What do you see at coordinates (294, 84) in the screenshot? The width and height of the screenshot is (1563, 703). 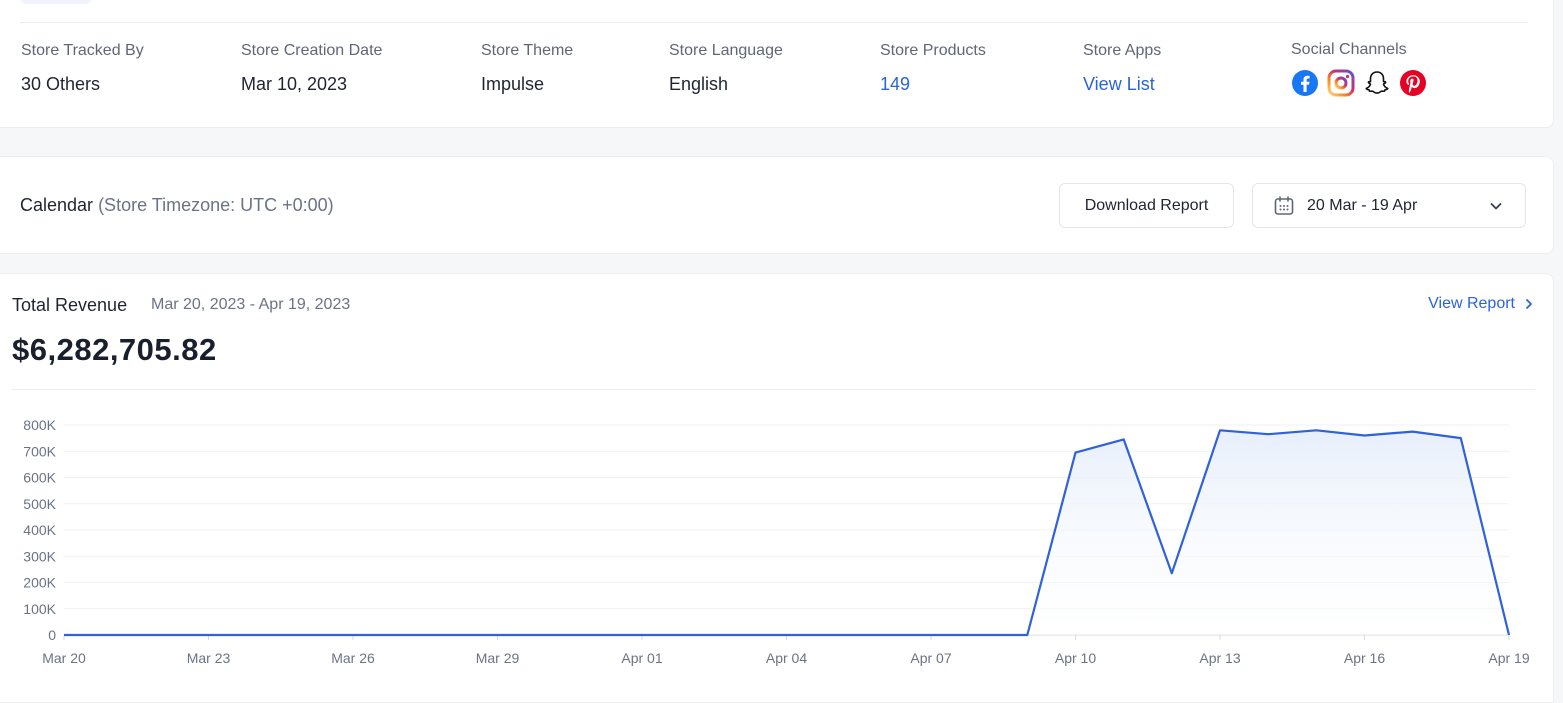 I see `stat-value: Mar 10, 2023` at bounding box center [294, 84].